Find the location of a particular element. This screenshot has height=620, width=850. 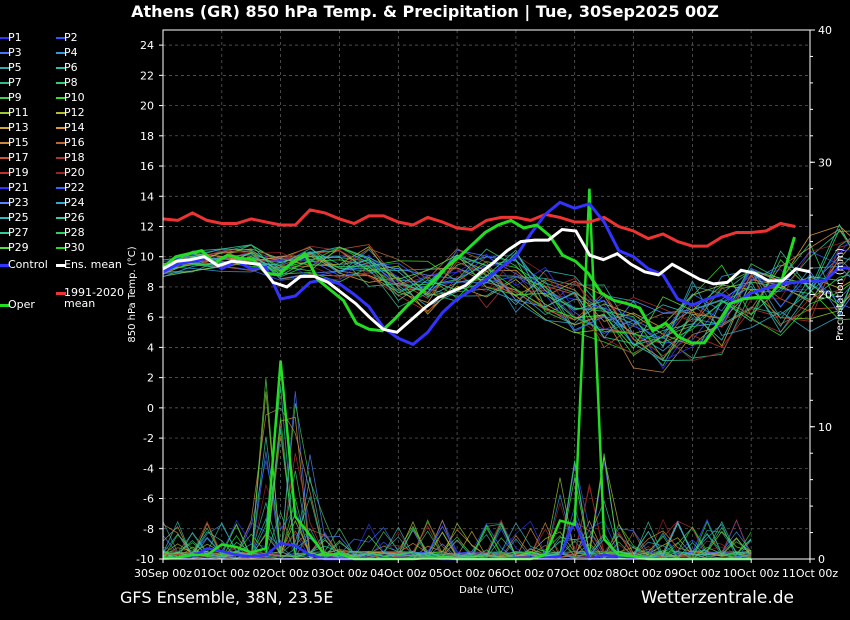

y-tick-label: 2 is located at coordinates (150, 378).